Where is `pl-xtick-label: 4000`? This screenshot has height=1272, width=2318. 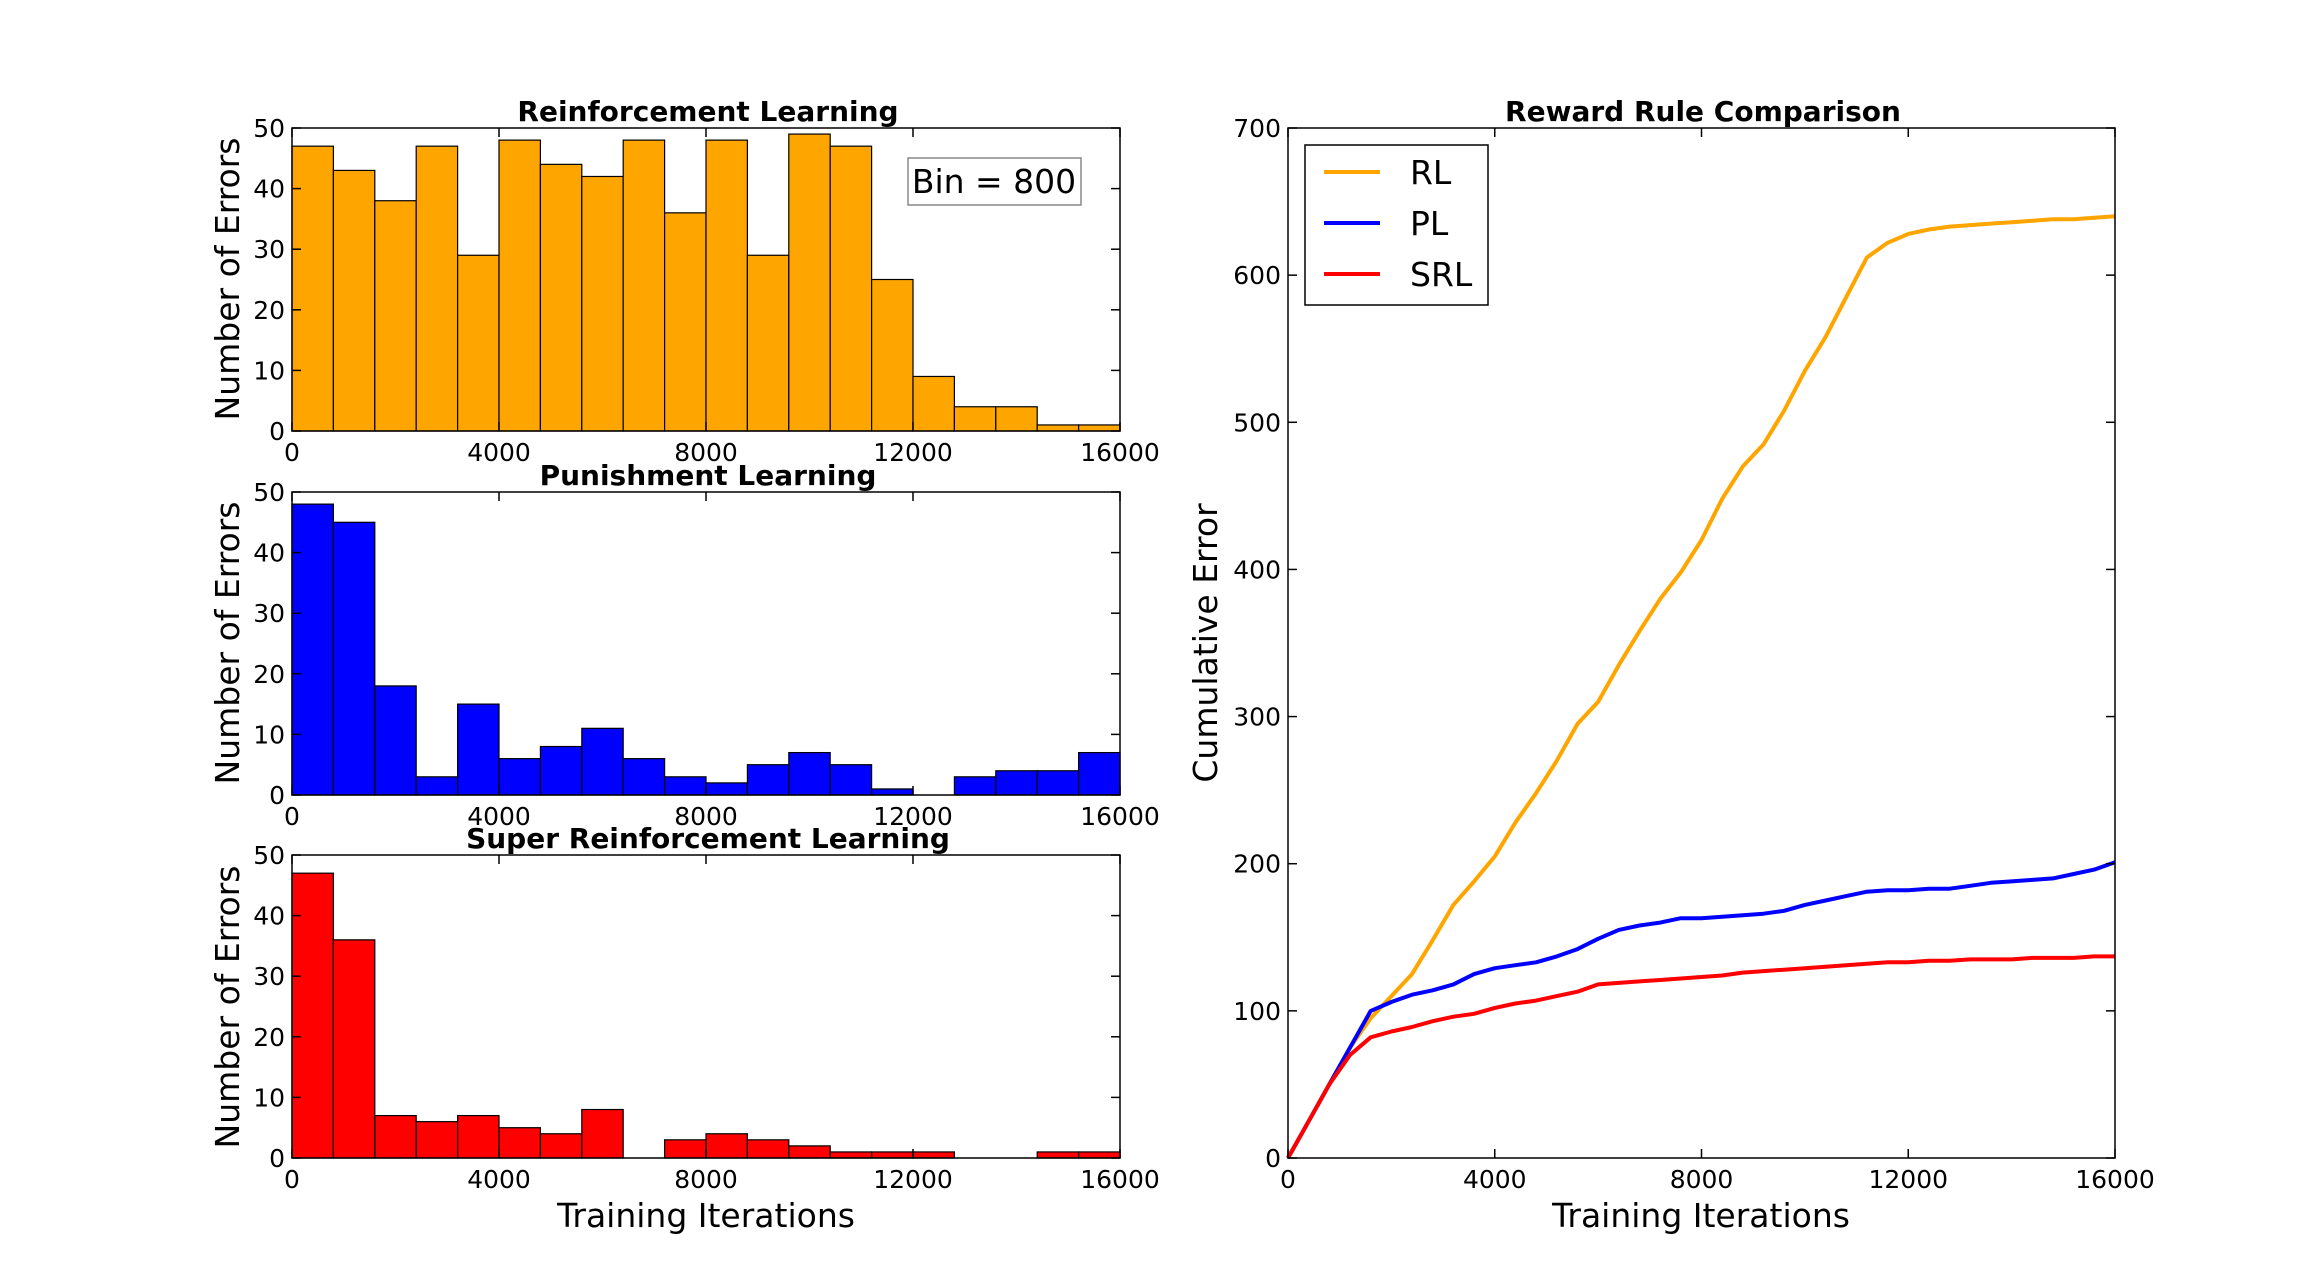
pl-xtick-label: 4000 is located at coordinates (499, 816).